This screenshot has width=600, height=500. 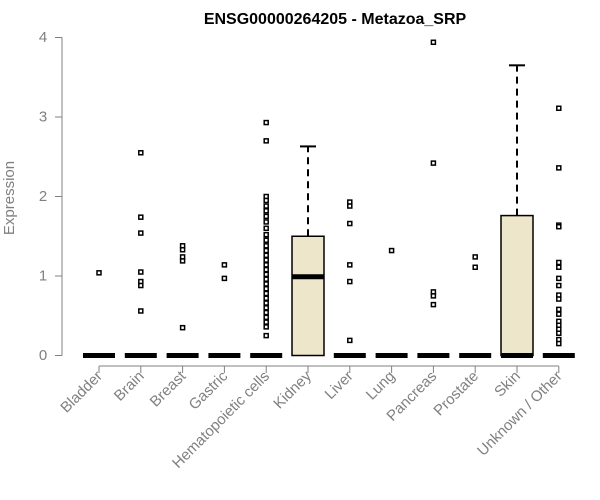 What do you see at coordinates (433, 198) in the screenshot?
I see `box-pancreas` at bounding box center [433, 198].